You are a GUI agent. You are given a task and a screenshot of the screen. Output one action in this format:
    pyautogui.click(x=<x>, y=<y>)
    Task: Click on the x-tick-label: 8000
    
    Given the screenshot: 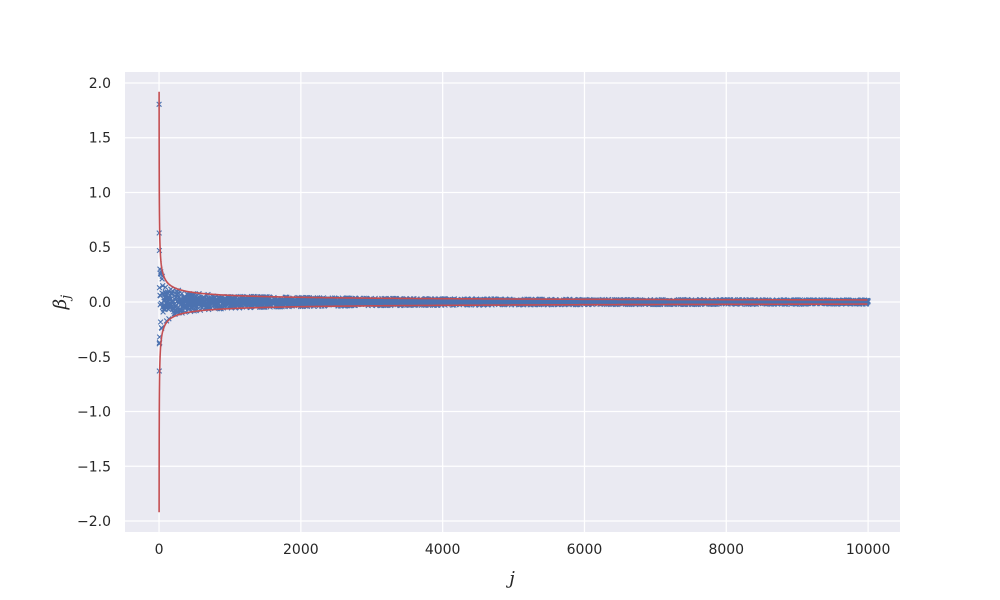 What is the action you would take?
    pyautogui.click(x=726, y=550)
    